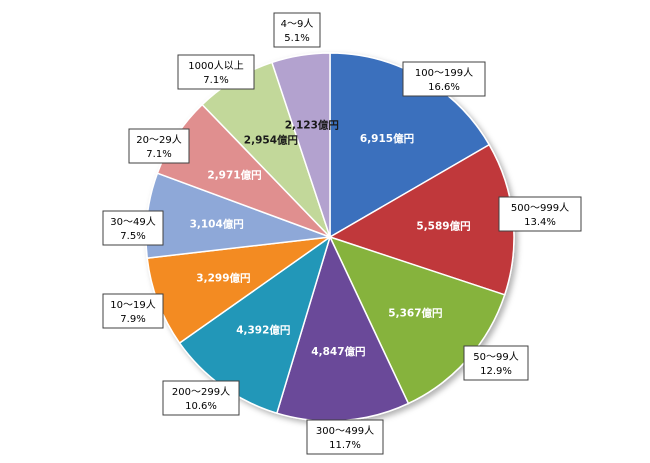 The width and height of the screenshot is (650, 463). What do you see at coordinates (201, 406) in the screenshot?
I see `callout-percent: 10.6%` at bounding box center [201, 406].